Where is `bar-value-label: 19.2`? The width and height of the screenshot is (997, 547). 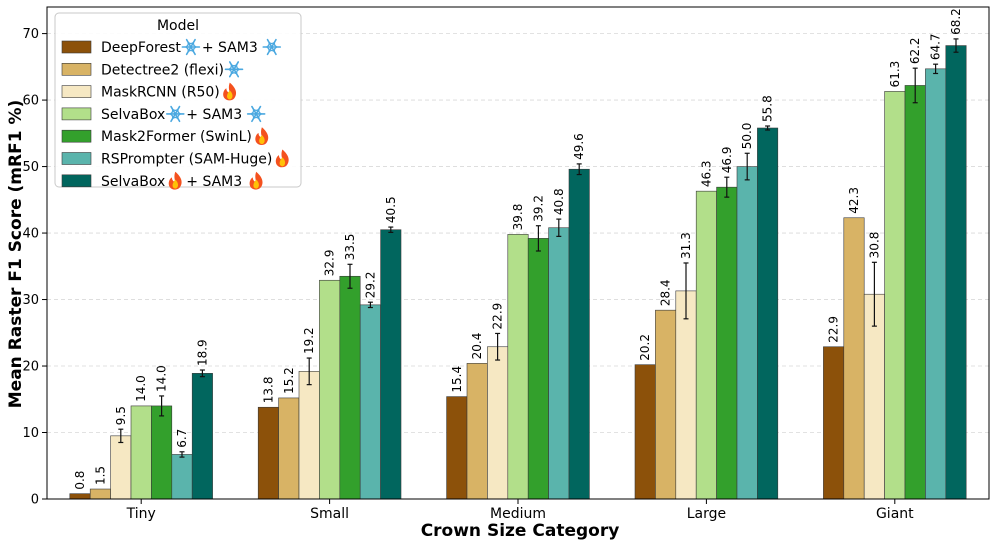
bar-value-label: 19.2 is located at coordinates (309, 340).